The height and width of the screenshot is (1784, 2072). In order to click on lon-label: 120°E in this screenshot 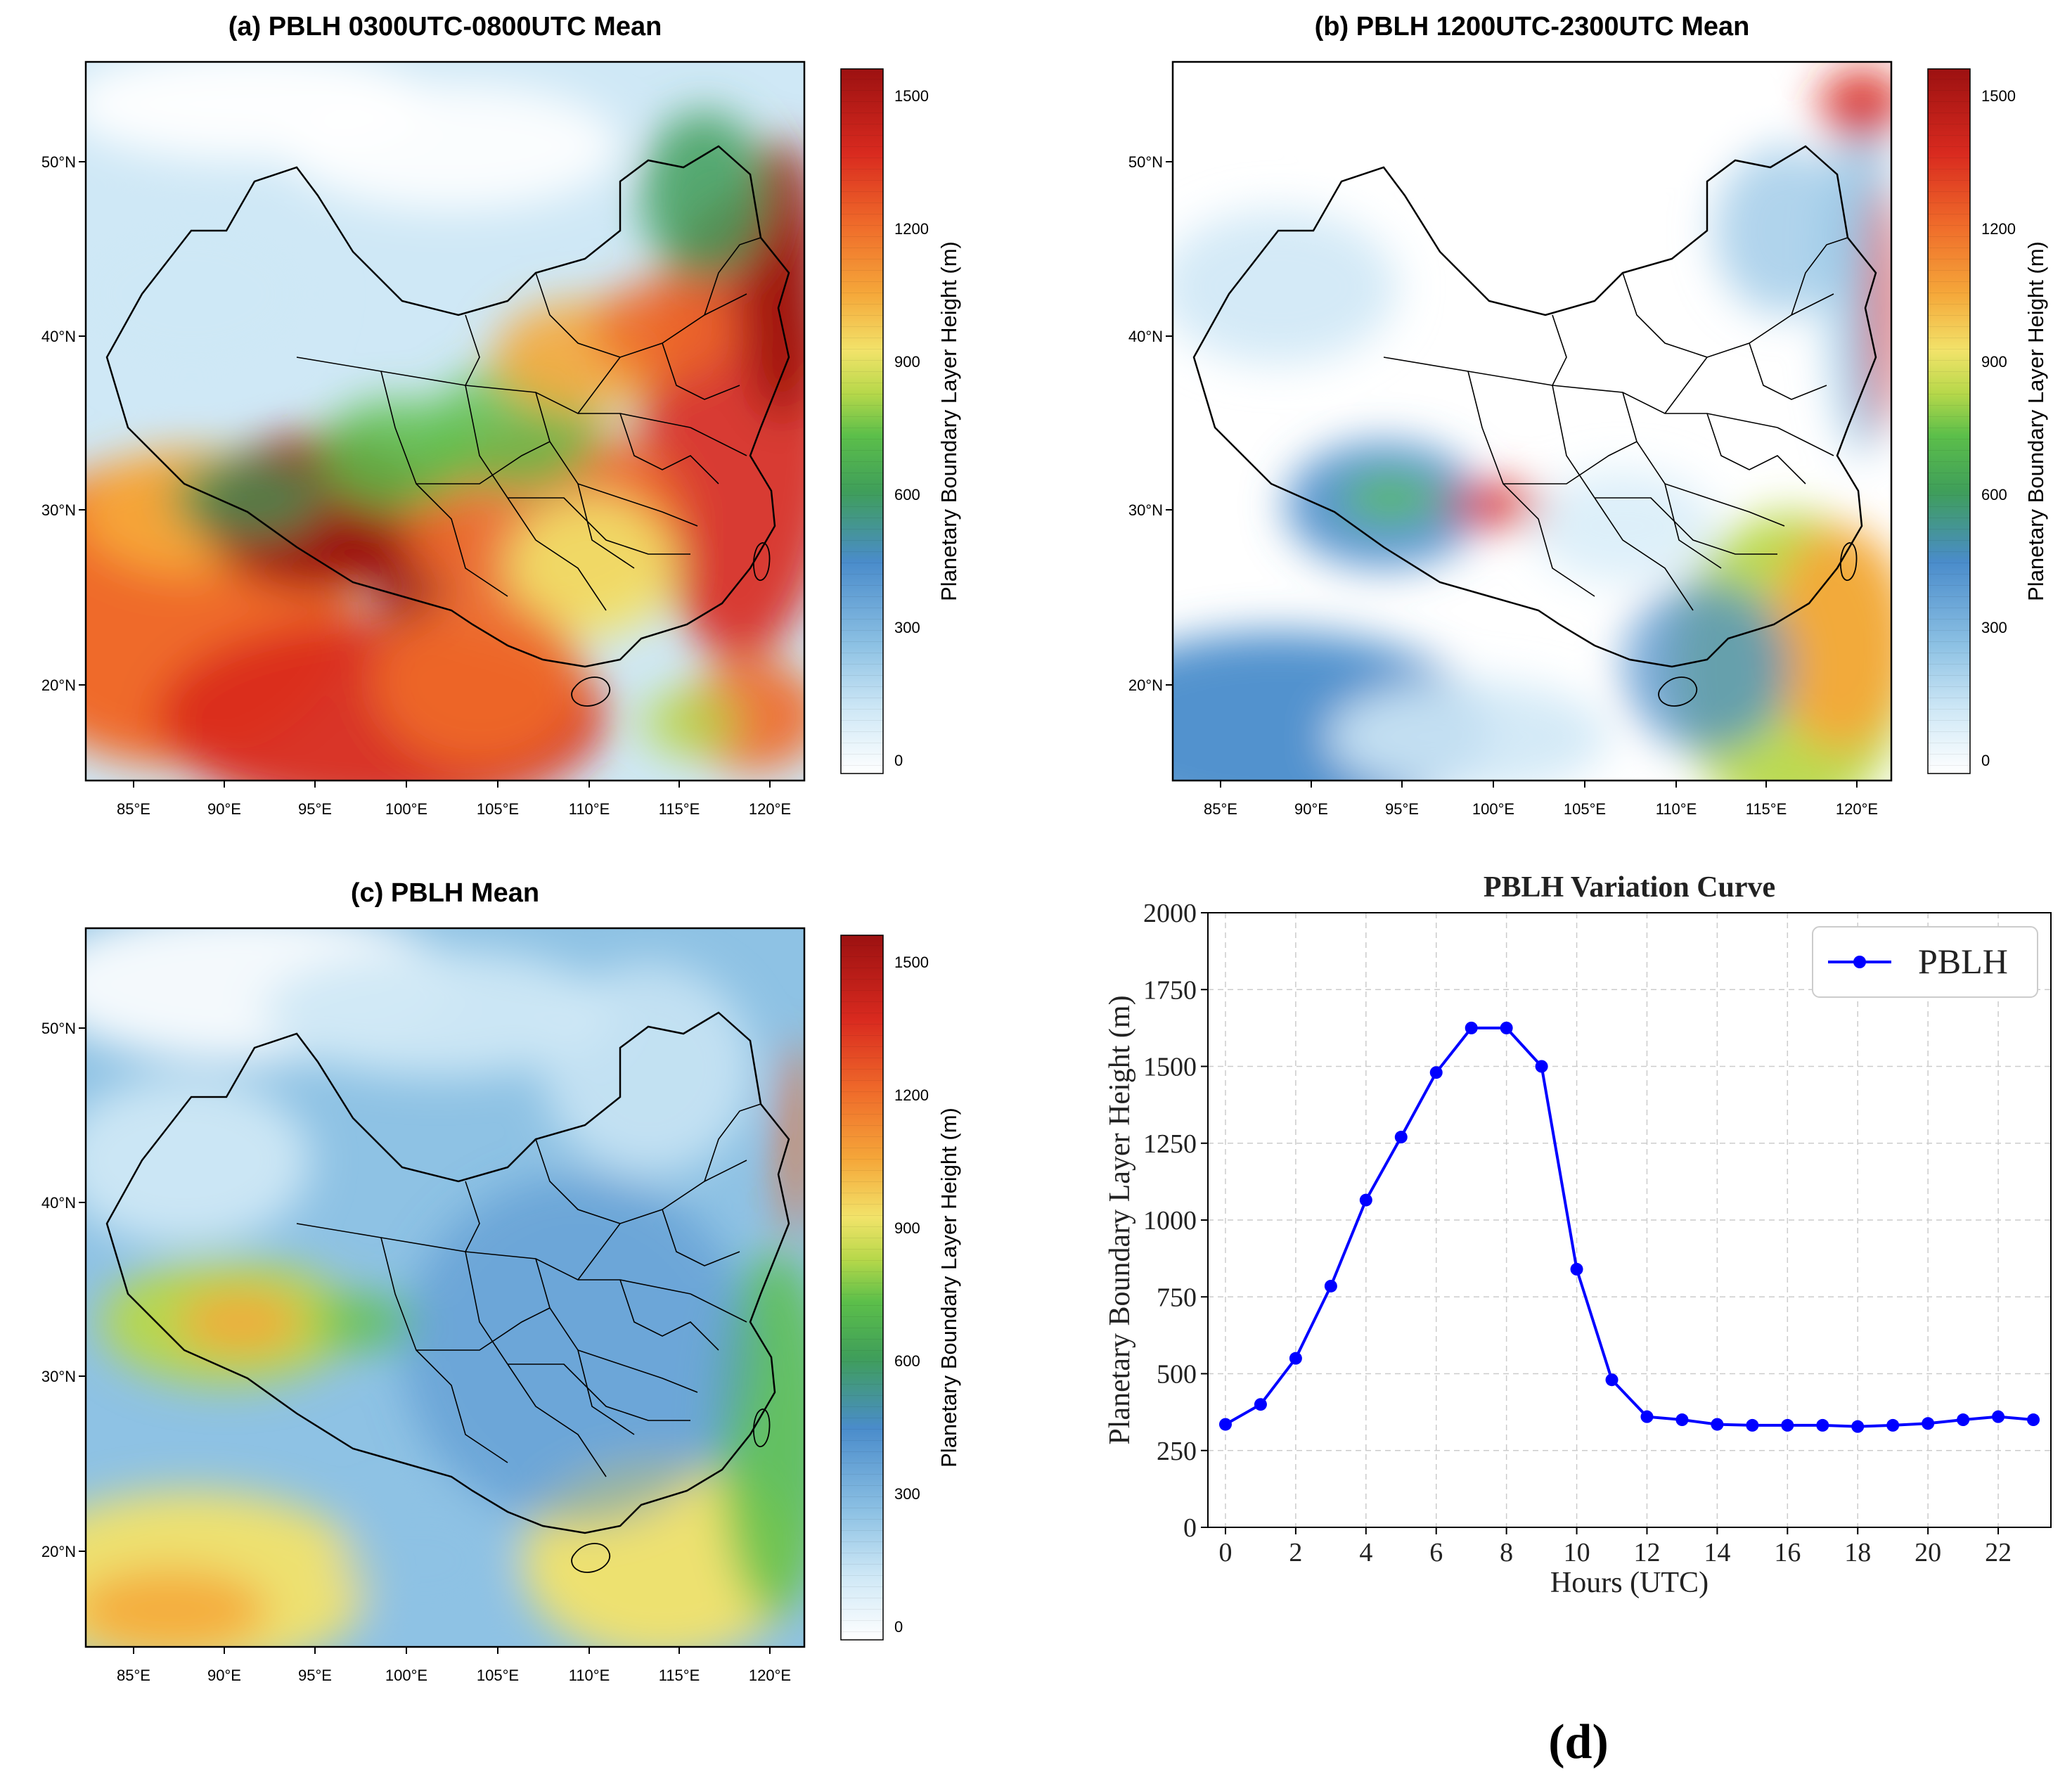, I will do `click(1857, 809)`.